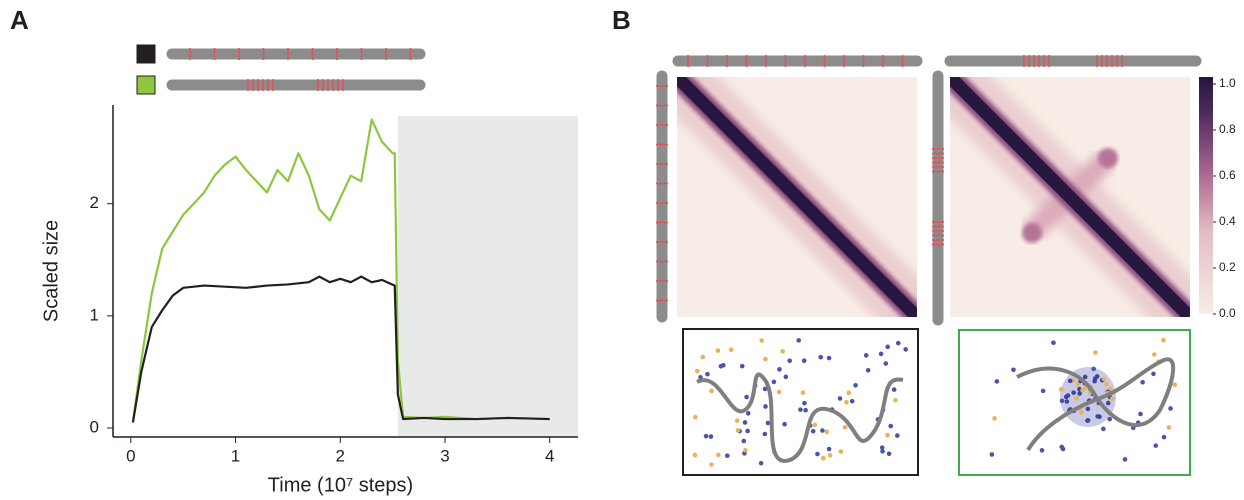 The height and width of the screenshot is (500, 1244). I want to click on colorbar-tick-label: 0.2, so click(1227, 267).